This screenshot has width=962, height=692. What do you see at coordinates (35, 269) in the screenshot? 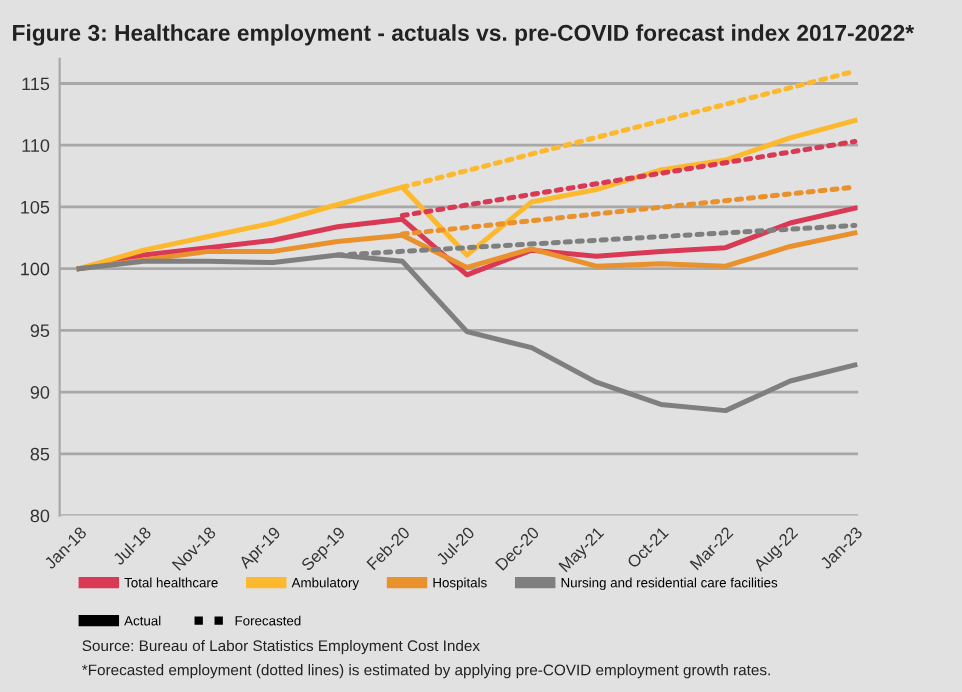
I see `y-tick-label: 100` at bounding box center [35, 269].